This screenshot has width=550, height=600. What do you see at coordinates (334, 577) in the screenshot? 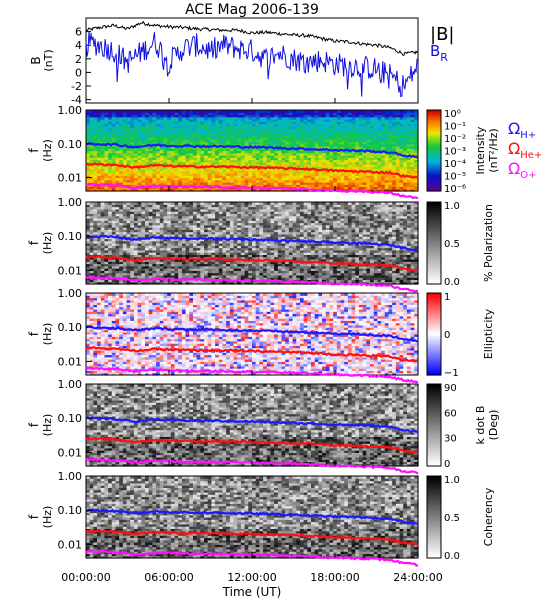
I see `x-tick-label: 18:00:00` at bounding box center [334, 577].